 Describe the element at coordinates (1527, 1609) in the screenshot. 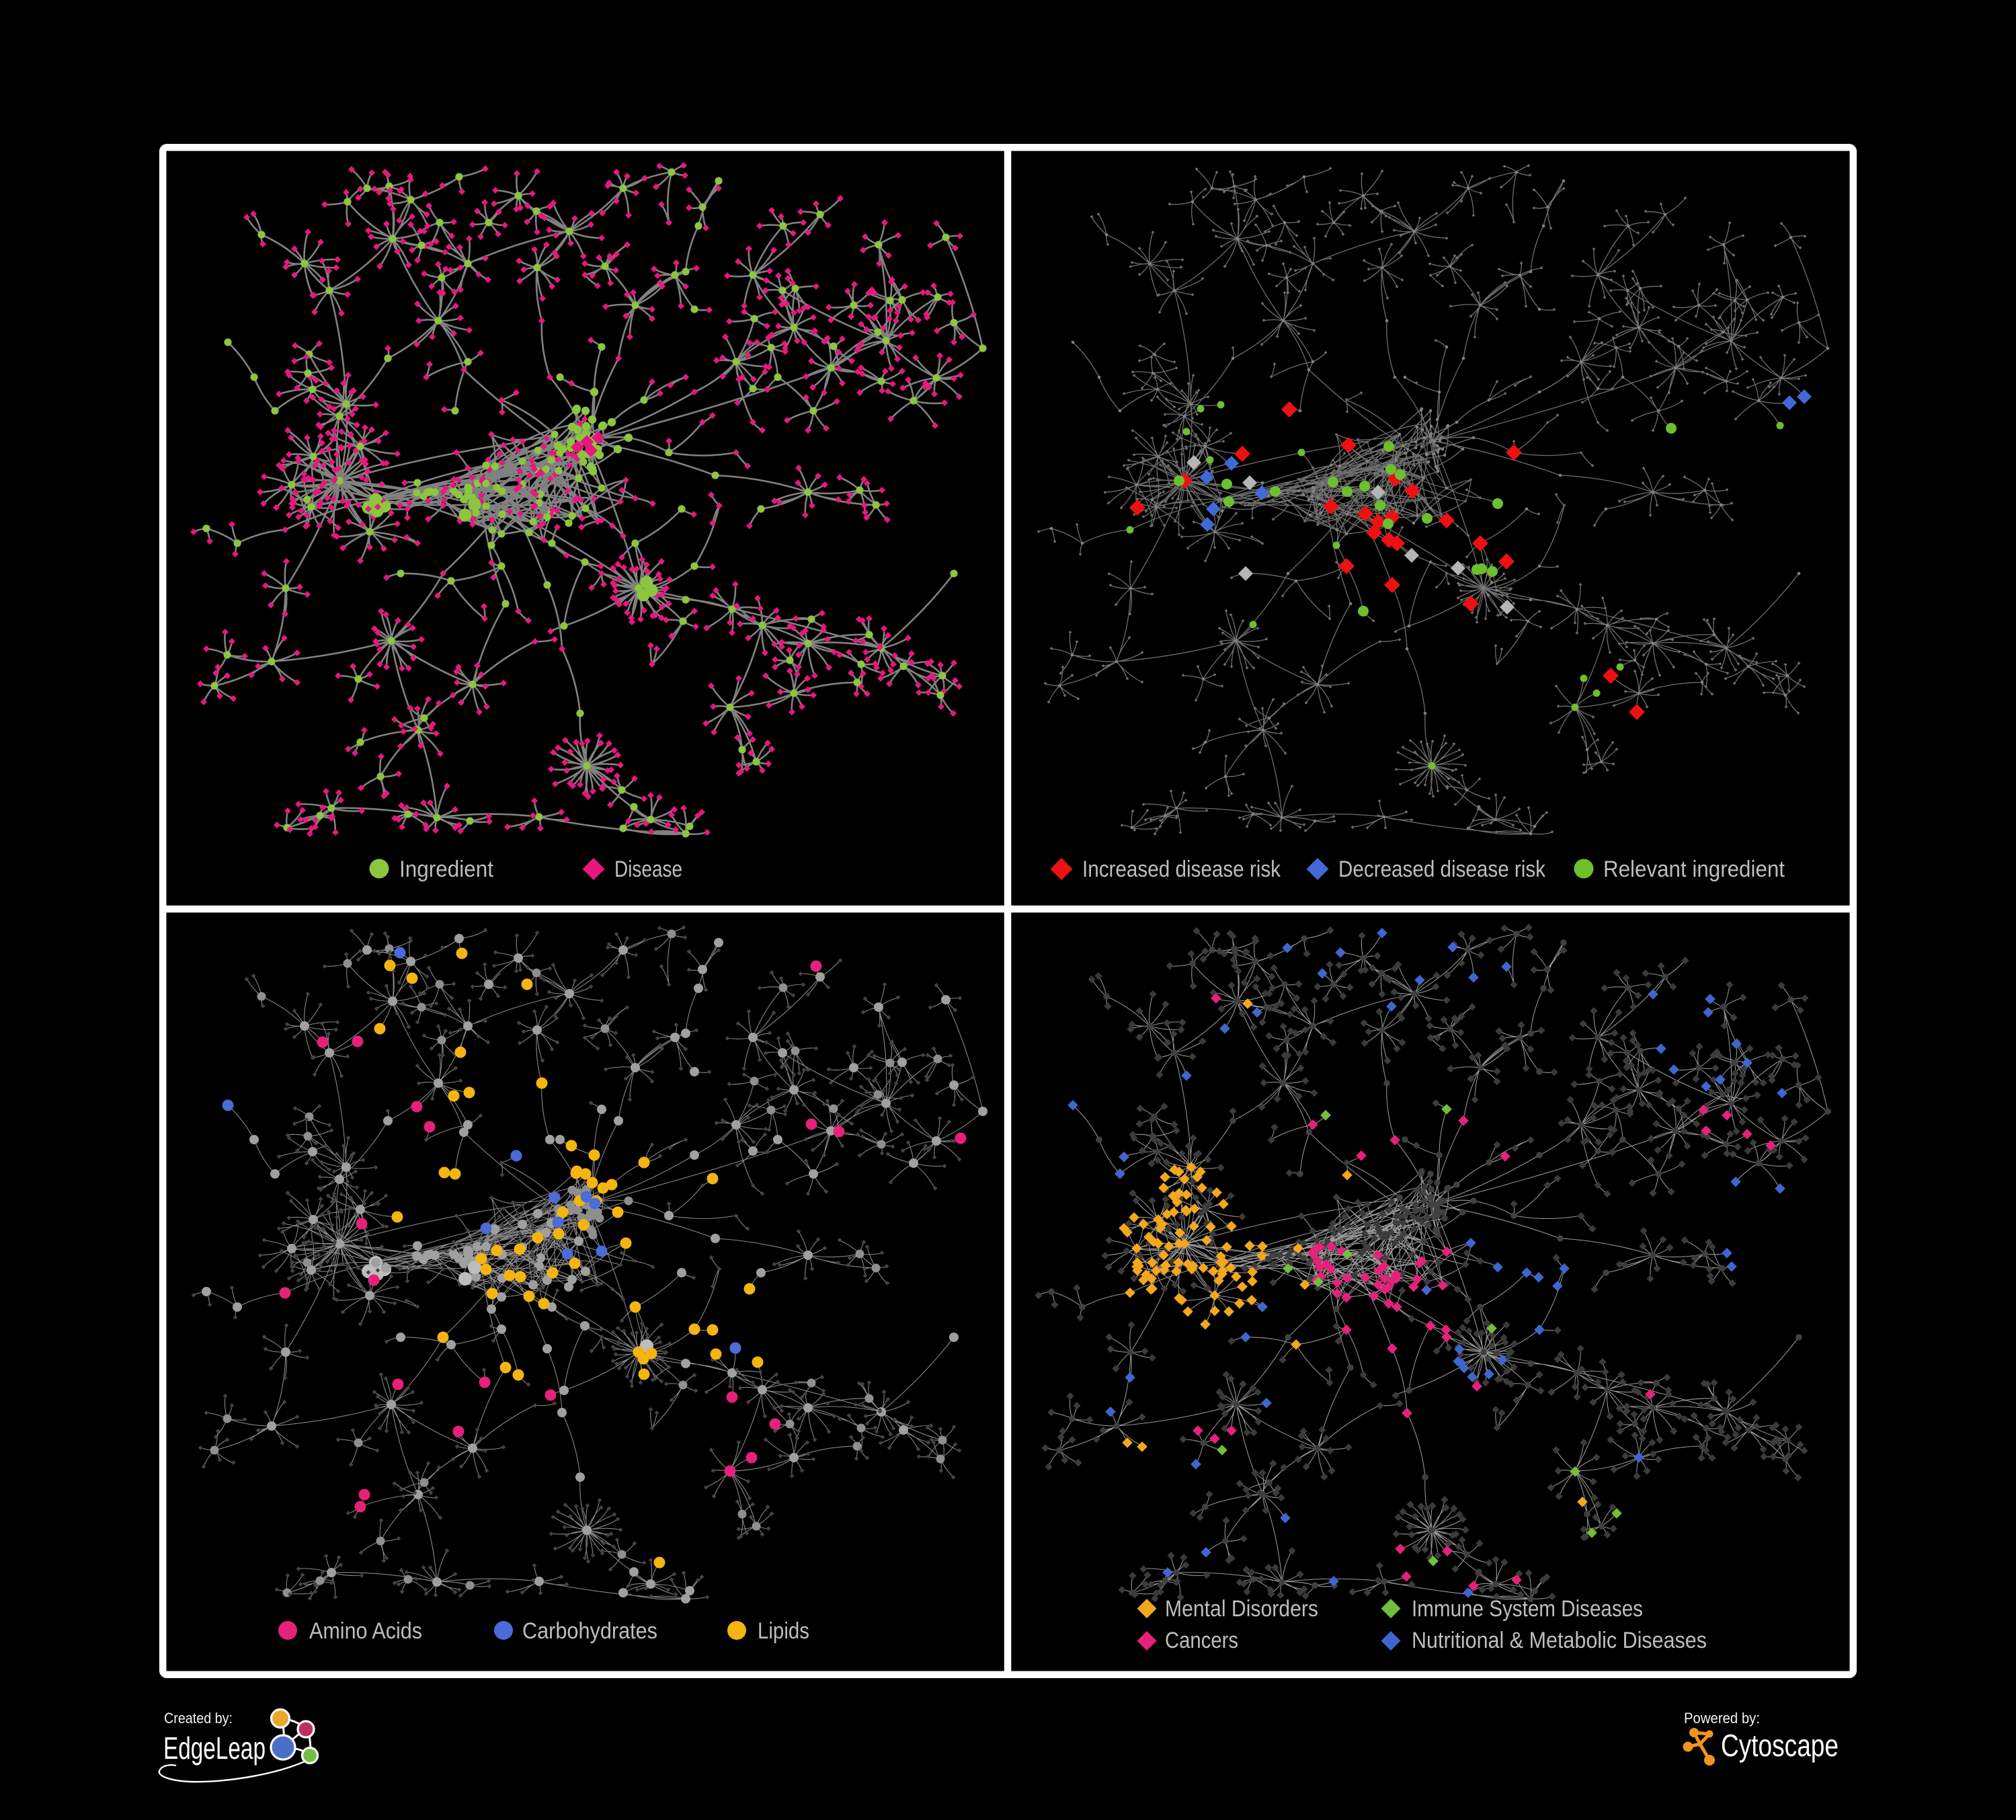

I see `svg-text: Immune System Diseases` at that location.